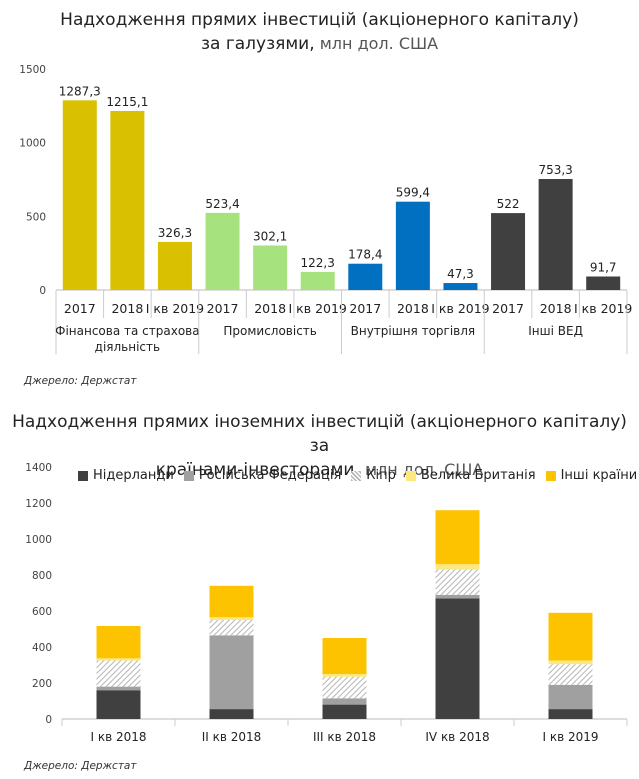 The image size is (639, 779). What do you see at coordinates (127, 347) in the screenshot?
I see `chart1-group-label: діяльність` at bounding box center [127, 347].